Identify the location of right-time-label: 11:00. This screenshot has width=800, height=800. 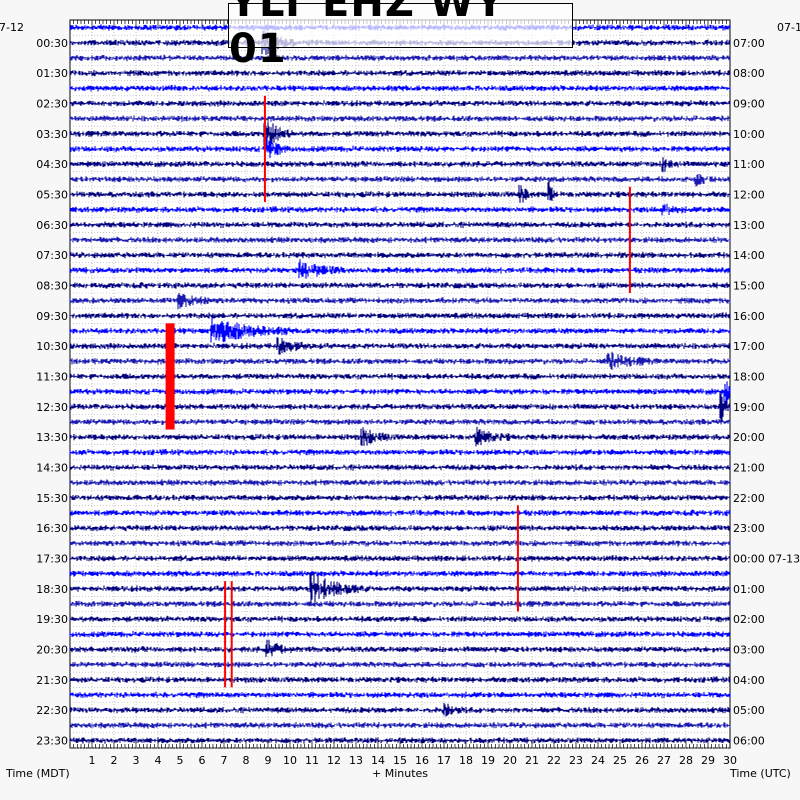
(749, 164).